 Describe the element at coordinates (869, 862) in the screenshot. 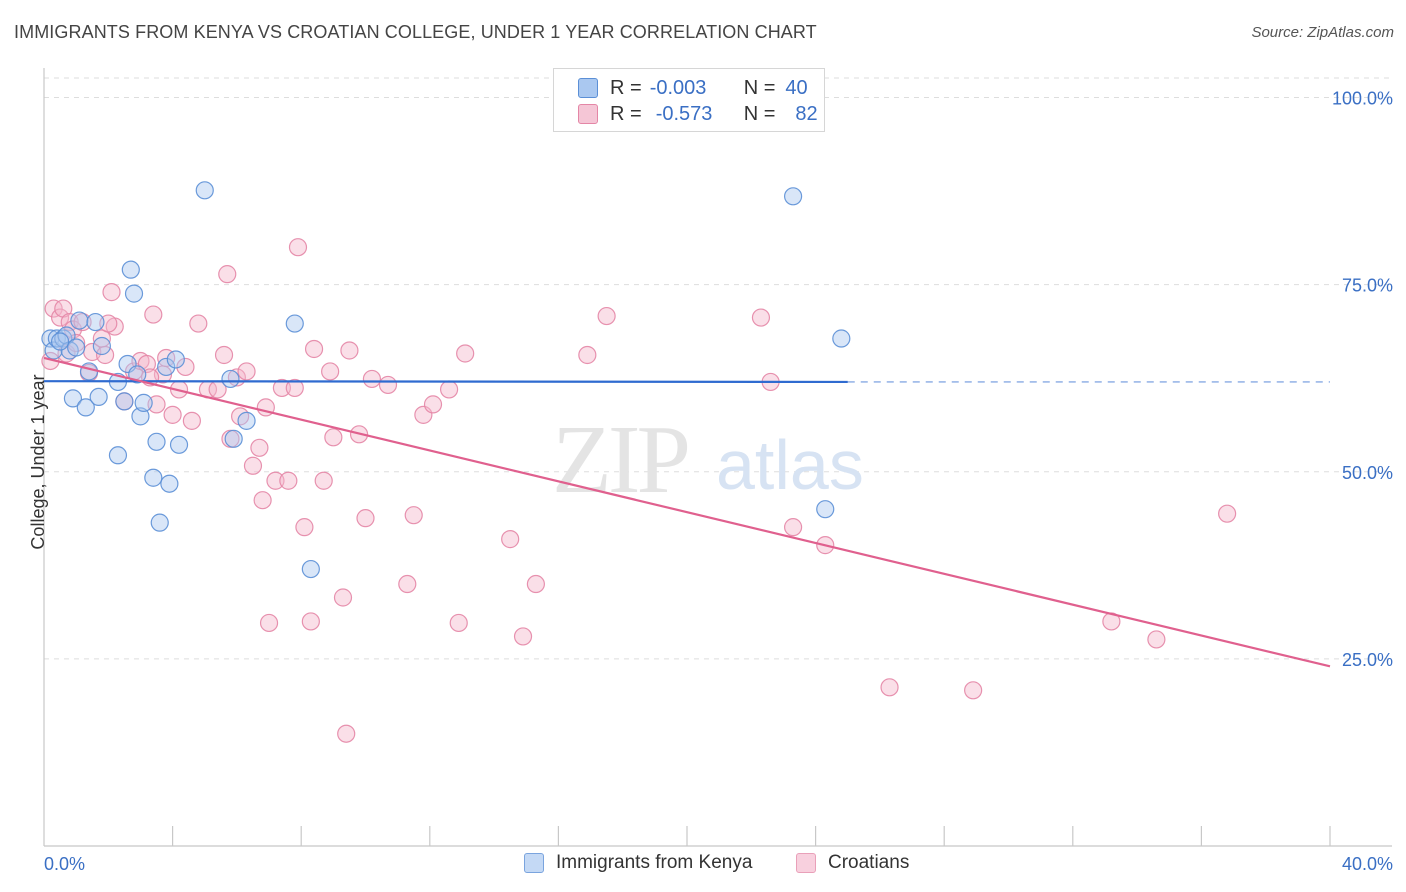

I see `legend-label-croatians: Croatians` at that location.